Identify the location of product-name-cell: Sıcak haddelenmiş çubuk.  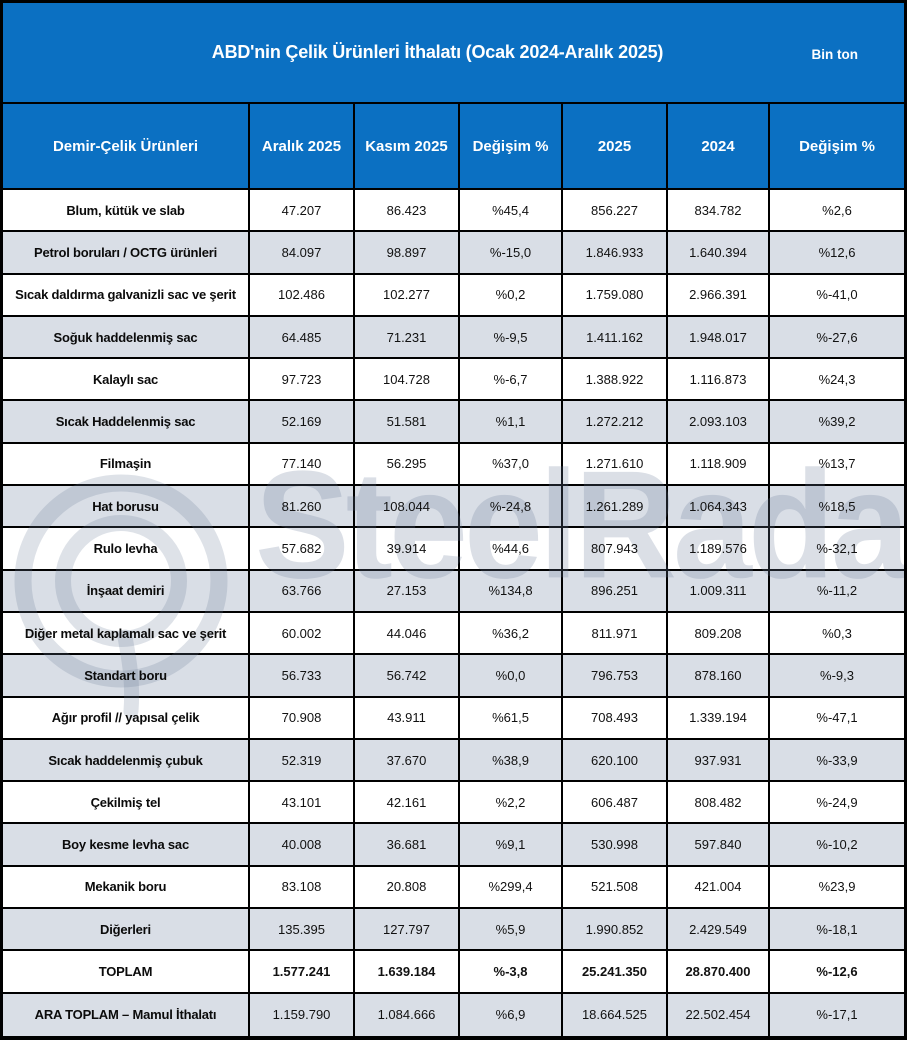
(126, 760).